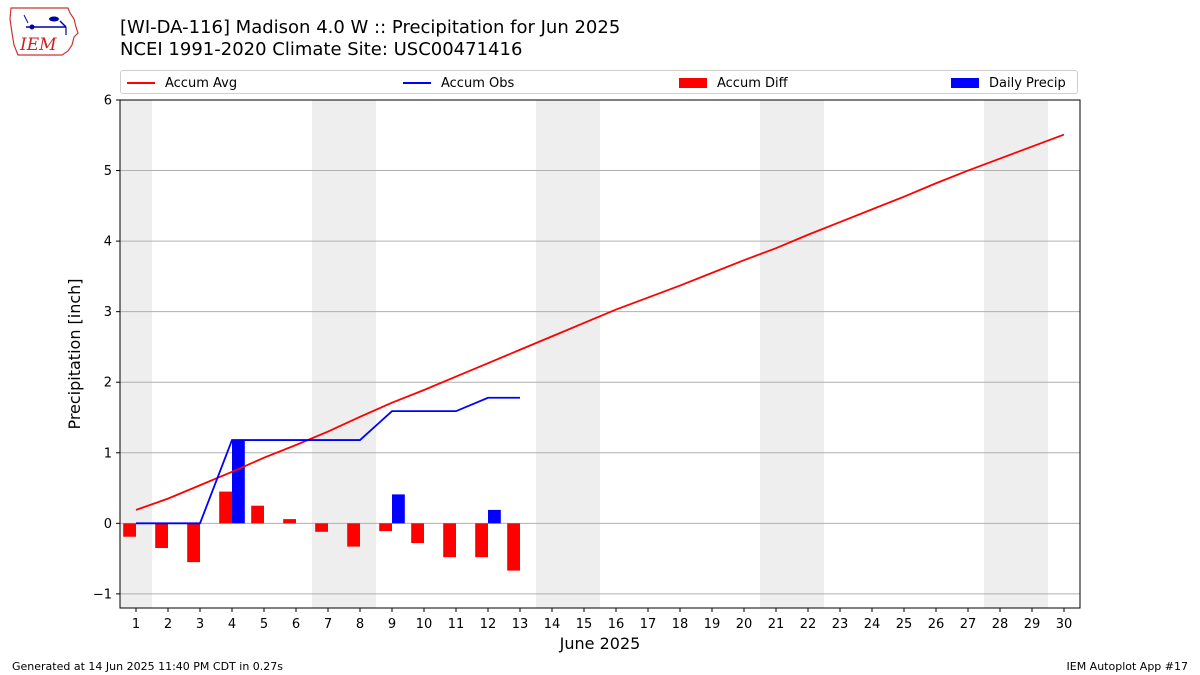 The image size is (1200, 675). What do you see at coordinates (712, 624) in the screenshot?
I see `x-tick-label: 19` at bounding box center [712, 624].